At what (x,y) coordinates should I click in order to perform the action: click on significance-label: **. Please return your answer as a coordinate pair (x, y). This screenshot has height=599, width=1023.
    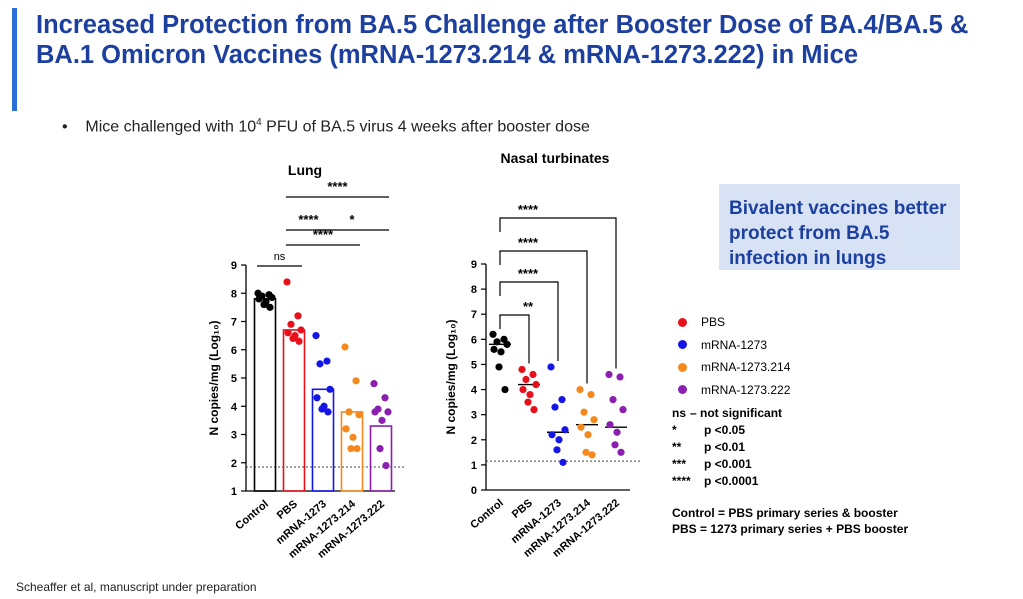
    Looking at the image, I should click on (528, 306).